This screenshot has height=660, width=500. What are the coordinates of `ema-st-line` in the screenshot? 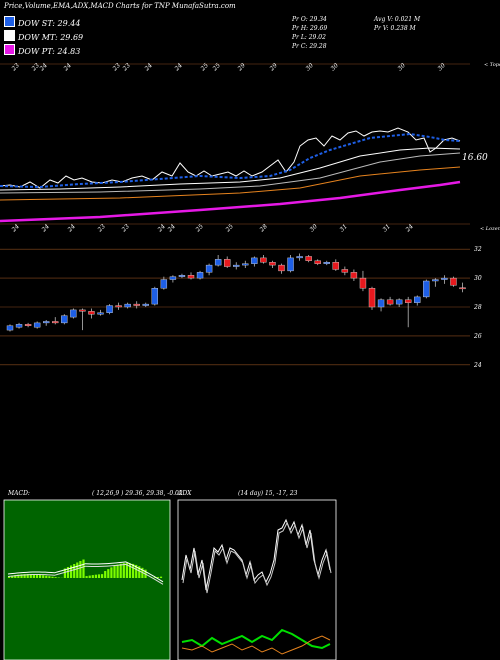 It's located at (230, 160).